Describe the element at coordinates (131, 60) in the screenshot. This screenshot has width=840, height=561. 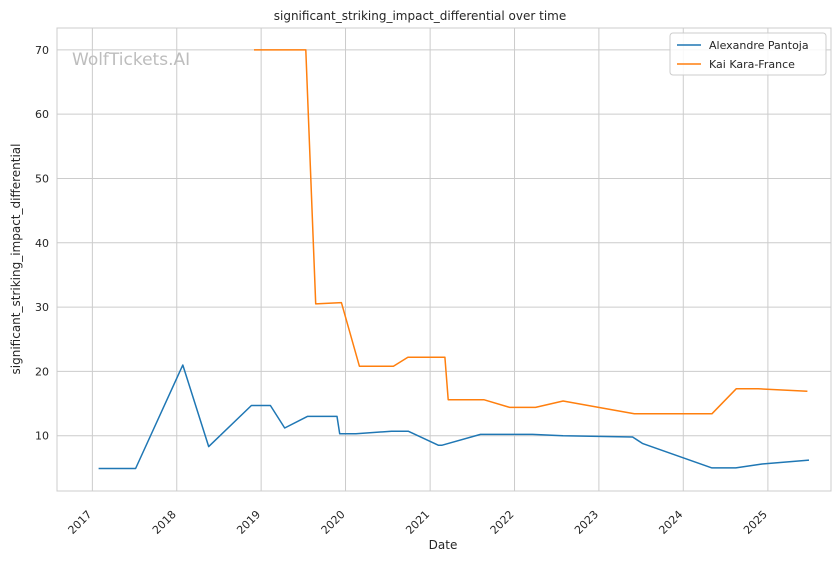
I see `watermark: WolfTickets.AI` at that location.